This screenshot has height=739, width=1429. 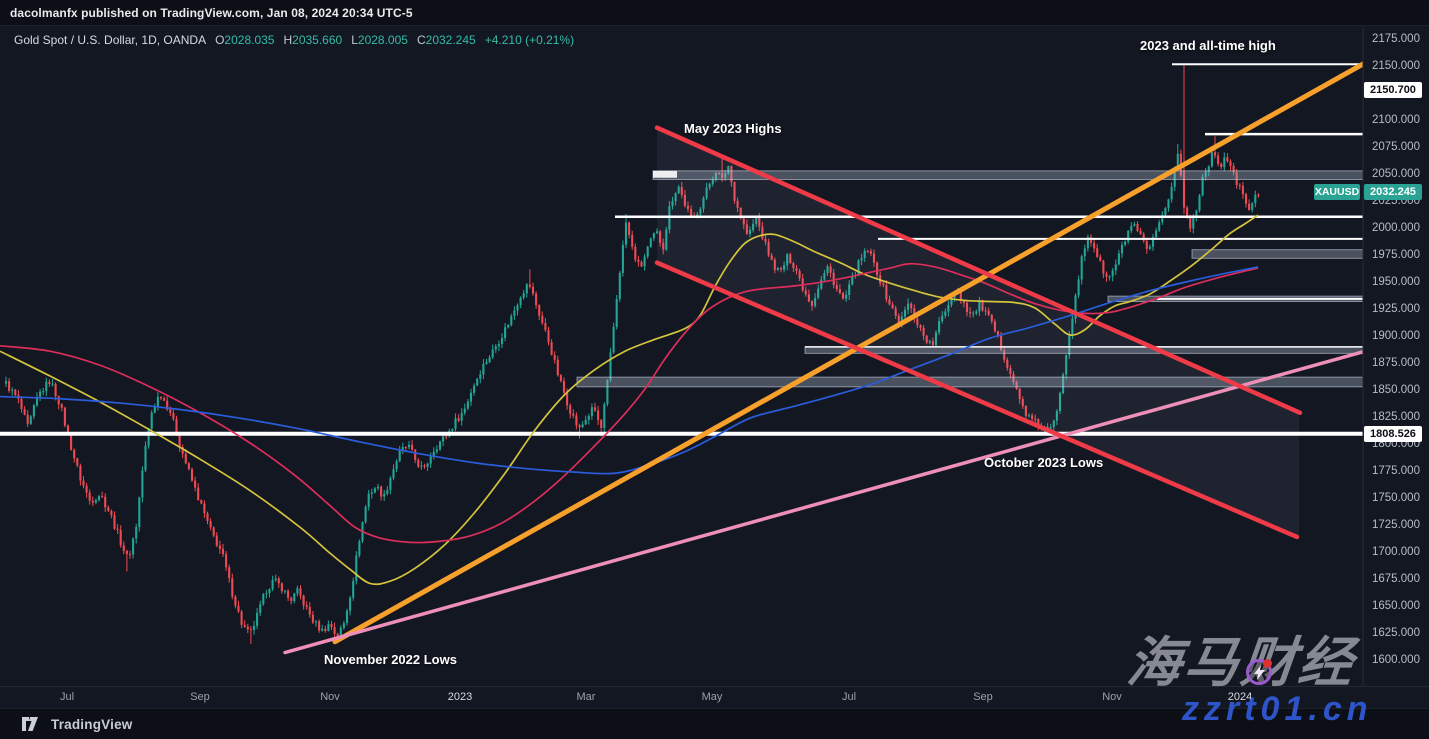 I want to click on time-axis-label: May, so click(x=712, y=697).